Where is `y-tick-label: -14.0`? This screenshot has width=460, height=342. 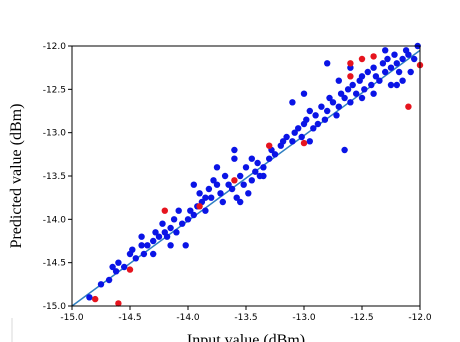
y-tick-label: -14.0 is located at coordinates (55, 220).